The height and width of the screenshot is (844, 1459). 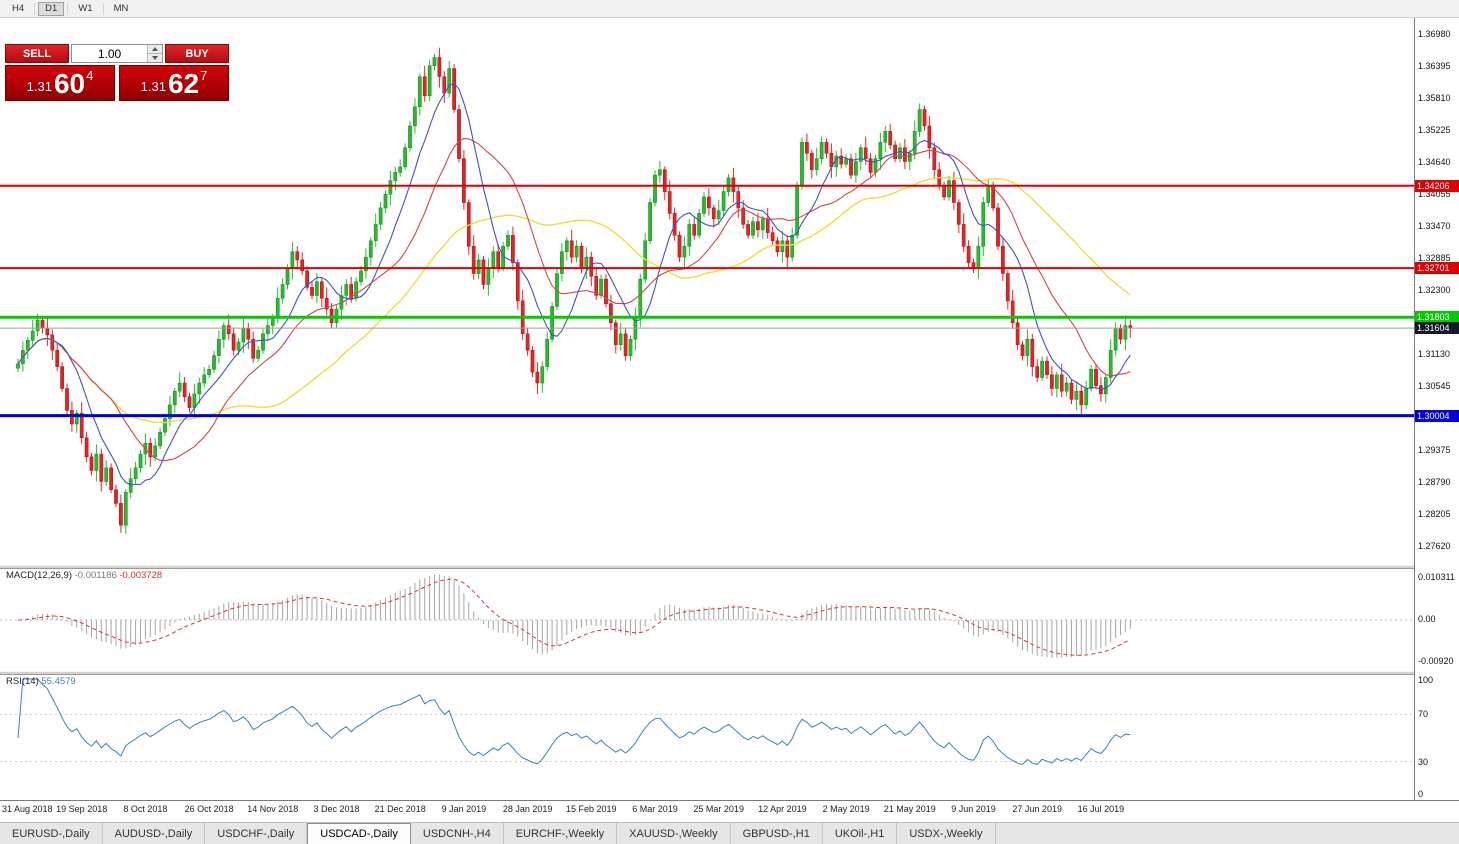 I want to click on sell-price-big: 60, so click(x=69, y=84).